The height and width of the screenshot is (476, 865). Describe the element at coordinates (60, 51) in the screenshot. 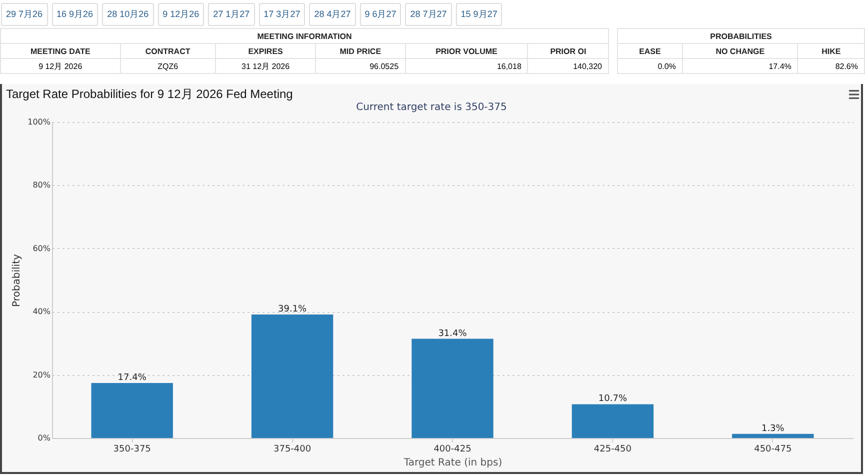

I see `category-label: MEETING DATE` at that location.